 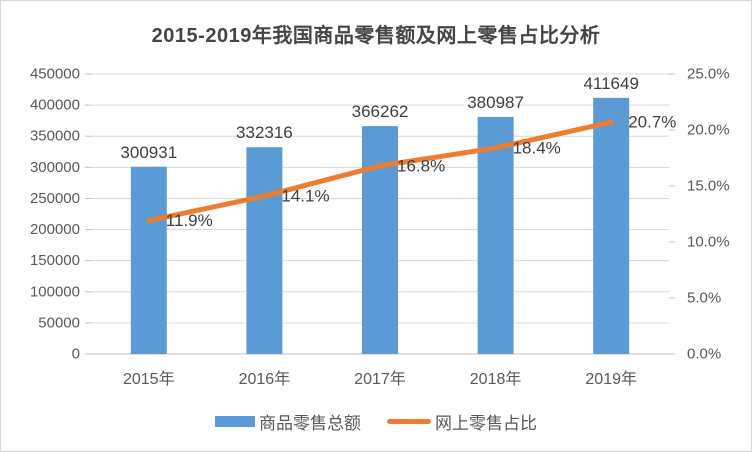 I want to click on x-axis-label: 2019年, so click(x=611, y=379).